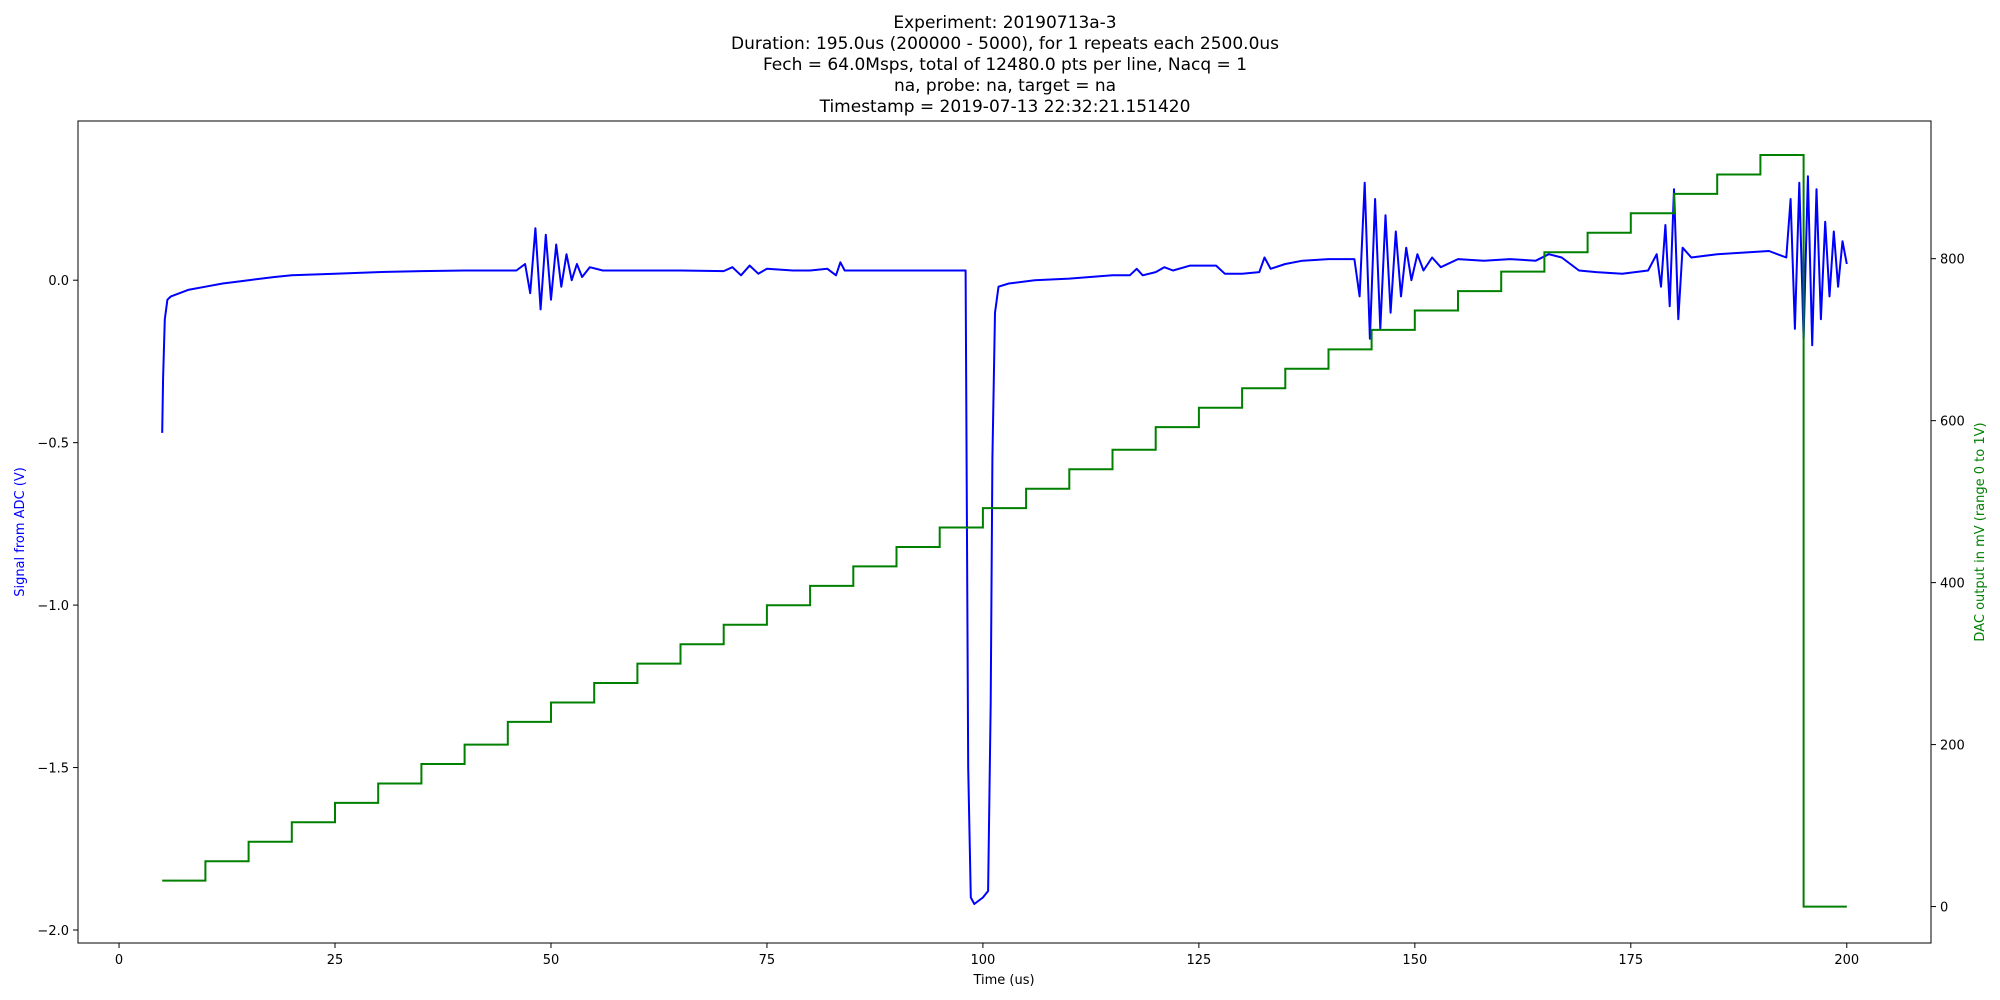 The height and width of the screenshot is (1000, 2000). I want to click on x-tick-label: 25, so click(335, 960).